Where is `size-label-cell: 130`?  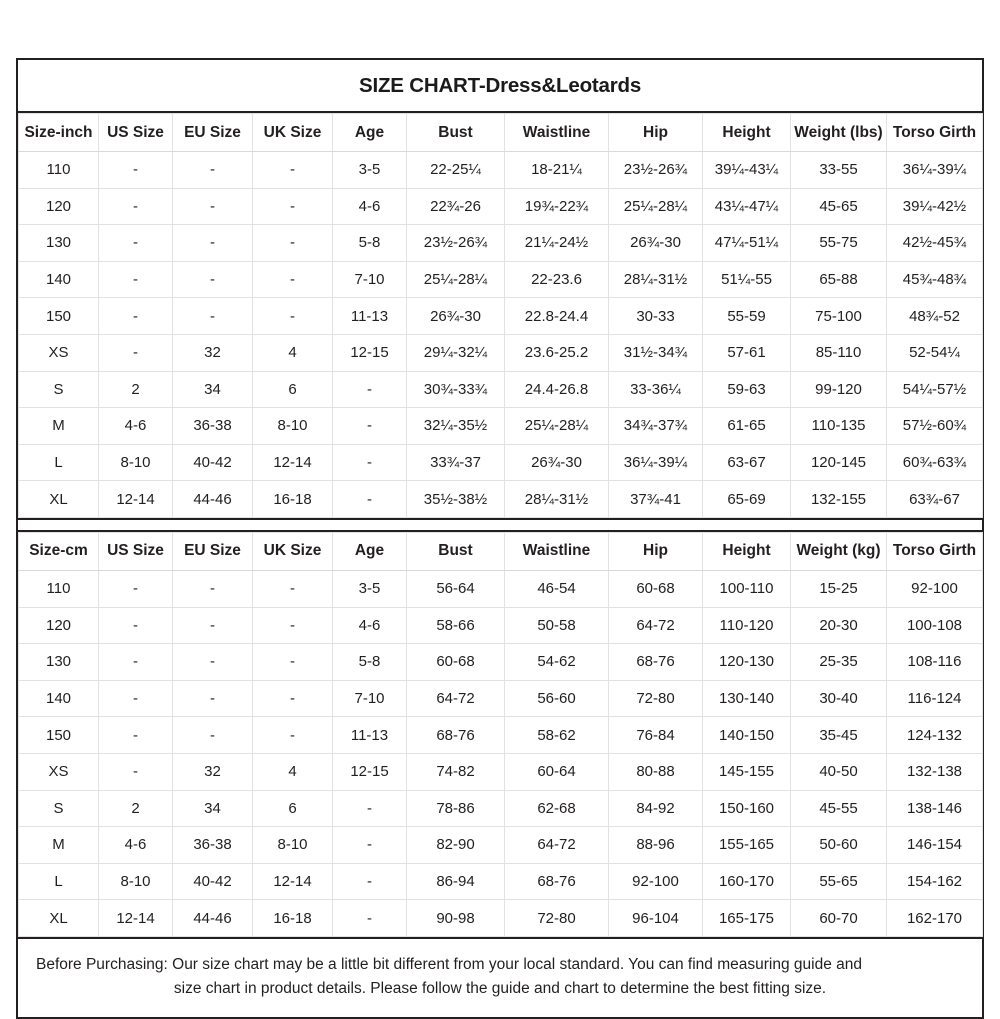
size-label-cell: 130 is located at coordinates (58, 662).